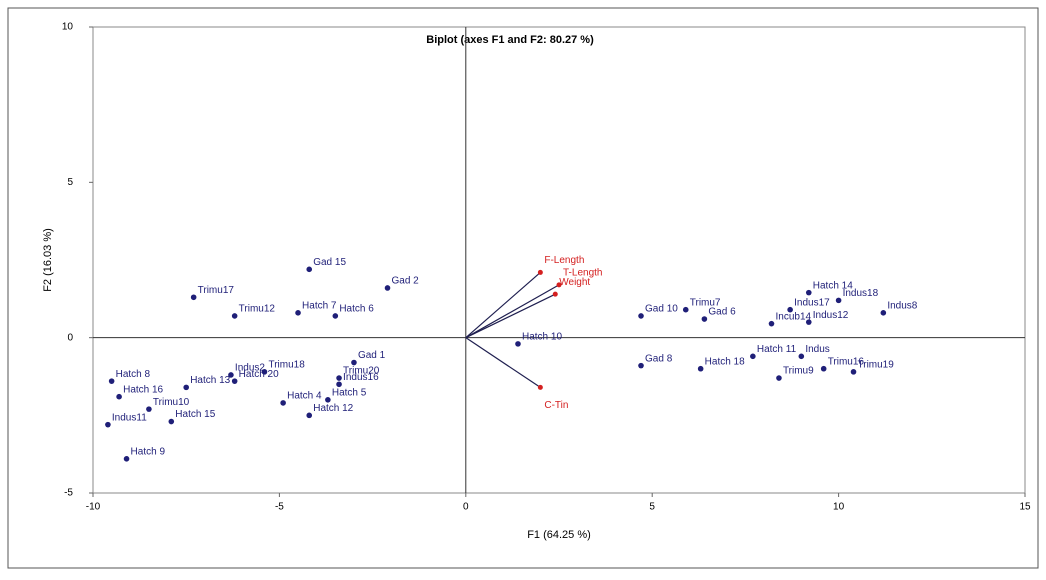 Image resolution: width=1046 pixels, height=580 pixels. Describe the element at coordinates (582, 272) in the screenshot. I see `vector-label: T-Length` at that location.